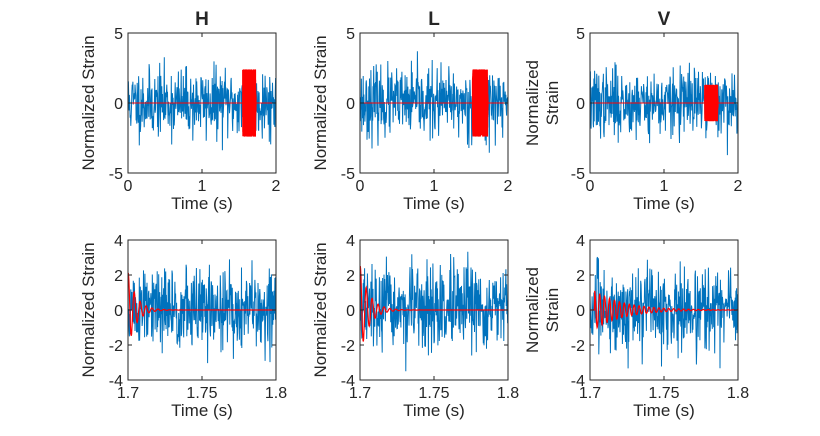 The width and height of the screenshot is (820, 436). I want to click on panel-title: V, so click(664, 19).